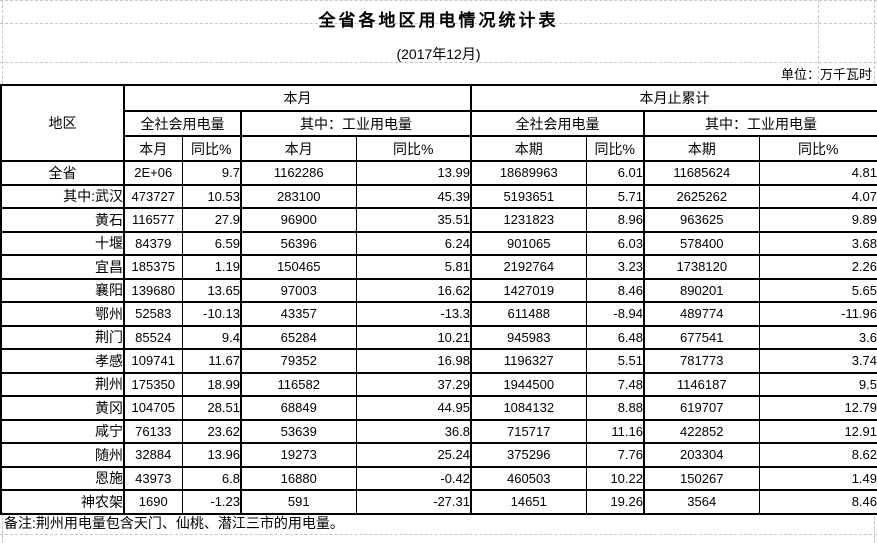 The width and height of the screenshot is (877, 543). Describe the element at coordinates (413, 173) in the screenshot. I see `value-cell: 13.99` at that location.